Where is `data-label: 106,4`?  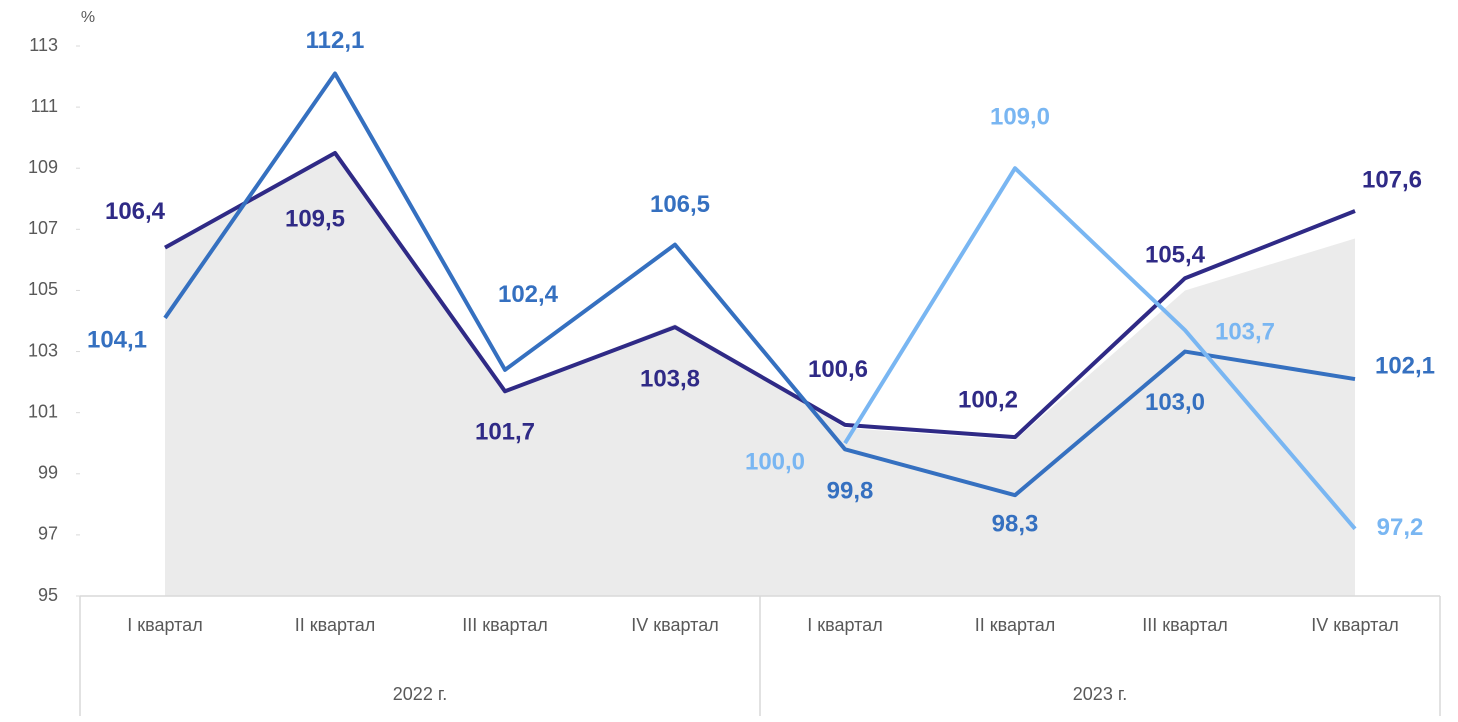
data-label: 106,4 is located at coordinates (135, 211).